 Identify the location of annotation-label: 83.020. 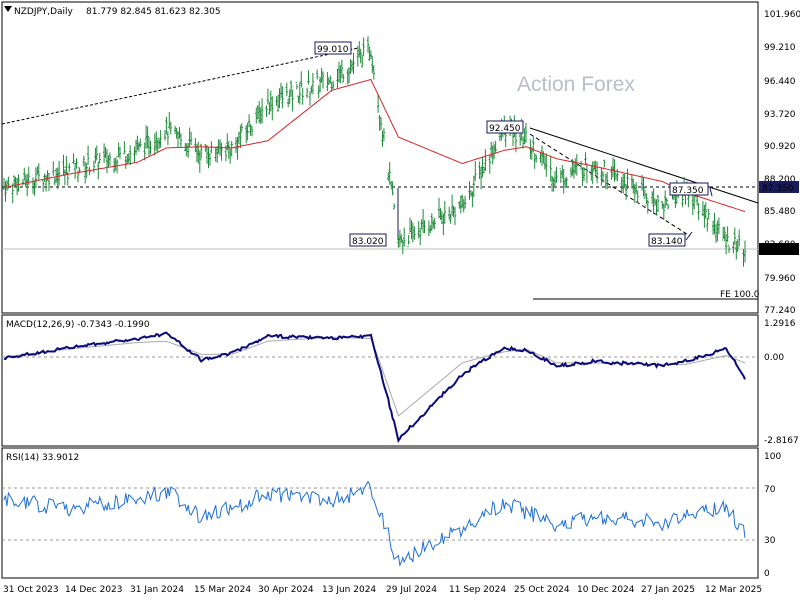
(368, 242).